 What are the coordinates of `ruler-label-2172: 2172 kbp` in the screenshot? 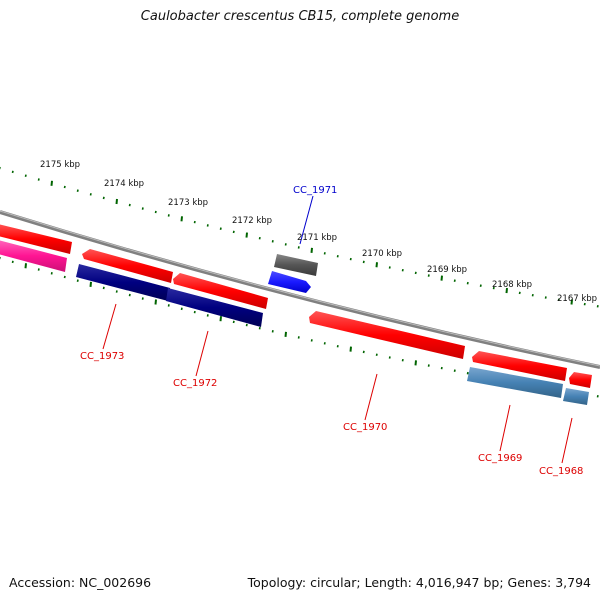 It's located at (252, 221).